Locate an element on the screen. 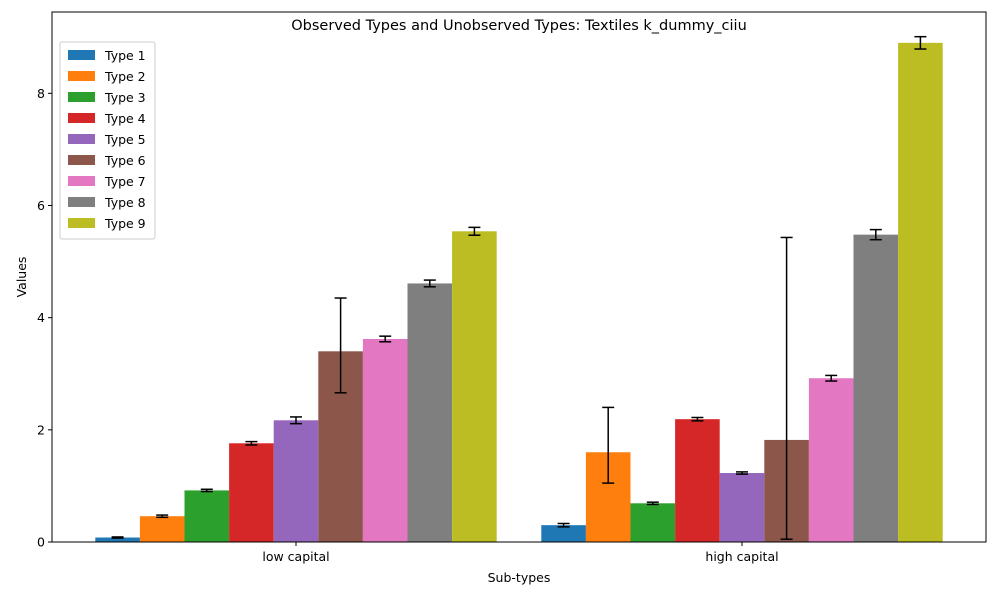 The image size is (1000, 600). bar-type-2-low-capital is located at coordinates (162, 529).